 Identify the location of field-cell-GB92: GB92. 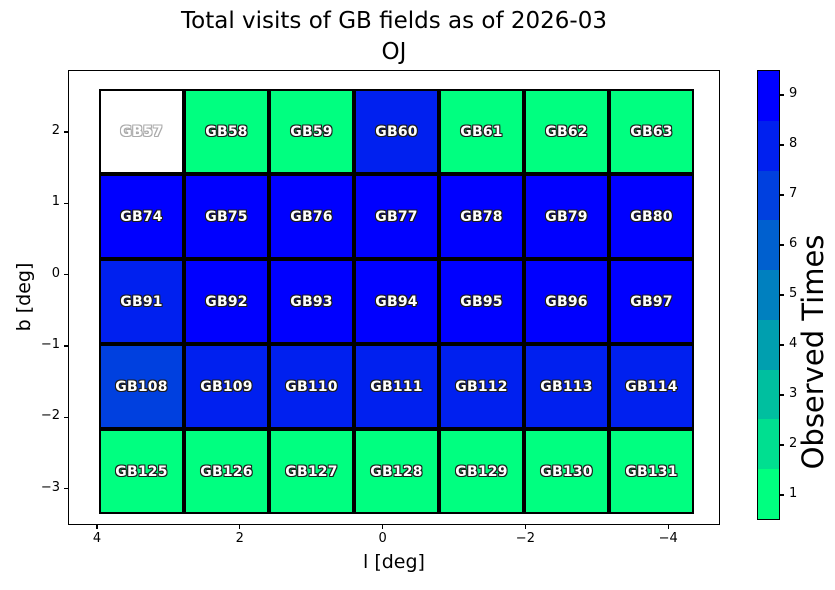
(226, 301).